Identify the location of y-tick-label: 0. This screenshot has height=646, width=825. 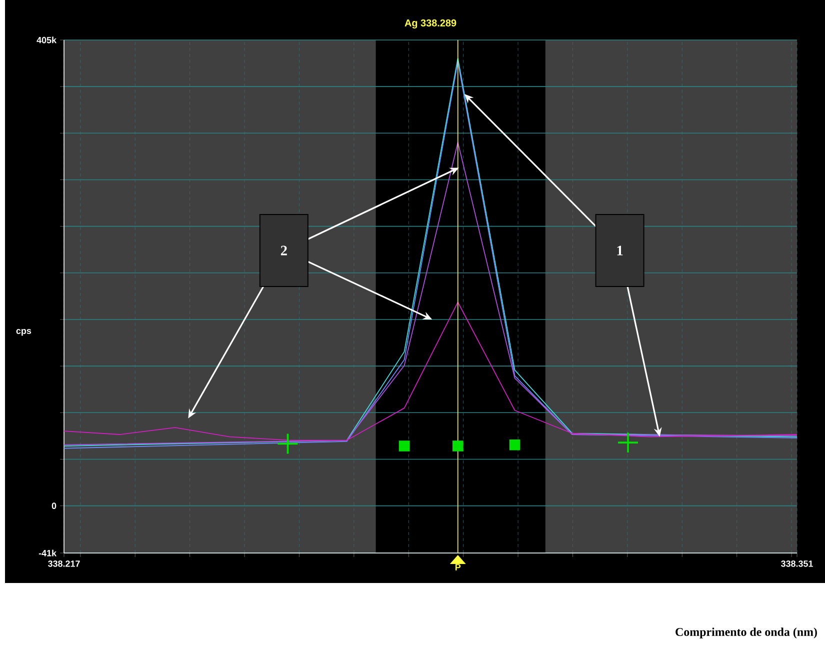
(54, 506).